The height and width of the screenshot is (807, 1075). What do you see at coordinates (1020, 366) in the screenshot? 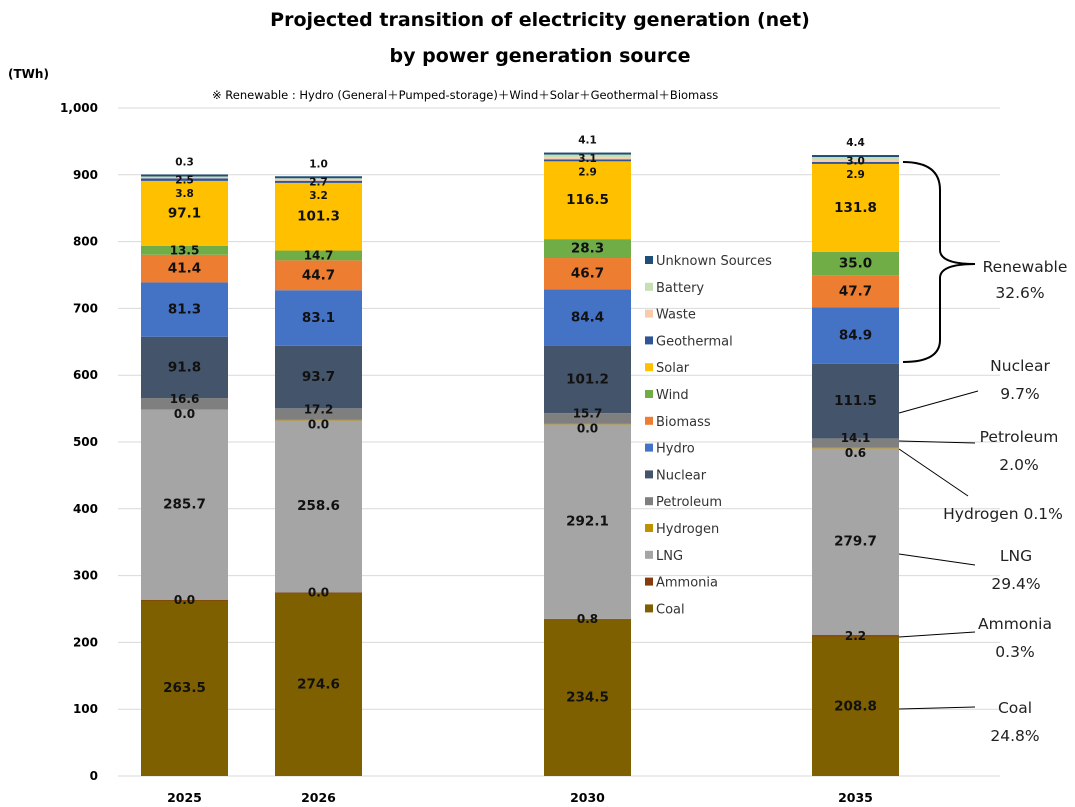
I see `annotation-label: Nuclear` at bounding box center [1020, 366].